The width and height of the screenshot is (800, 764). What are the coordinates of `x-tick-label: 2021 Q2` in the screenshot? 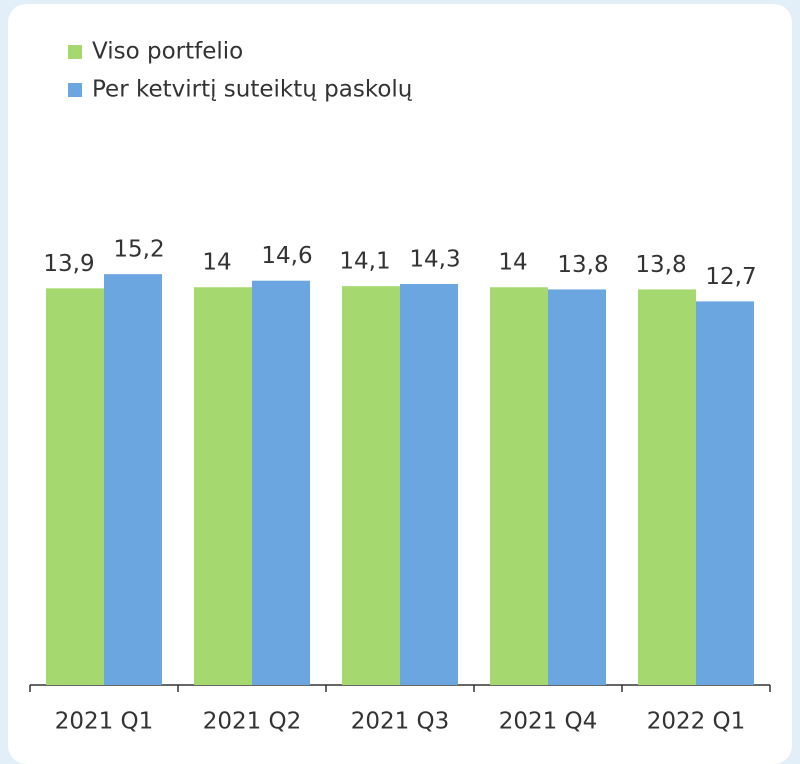 It's located at (252, 722).